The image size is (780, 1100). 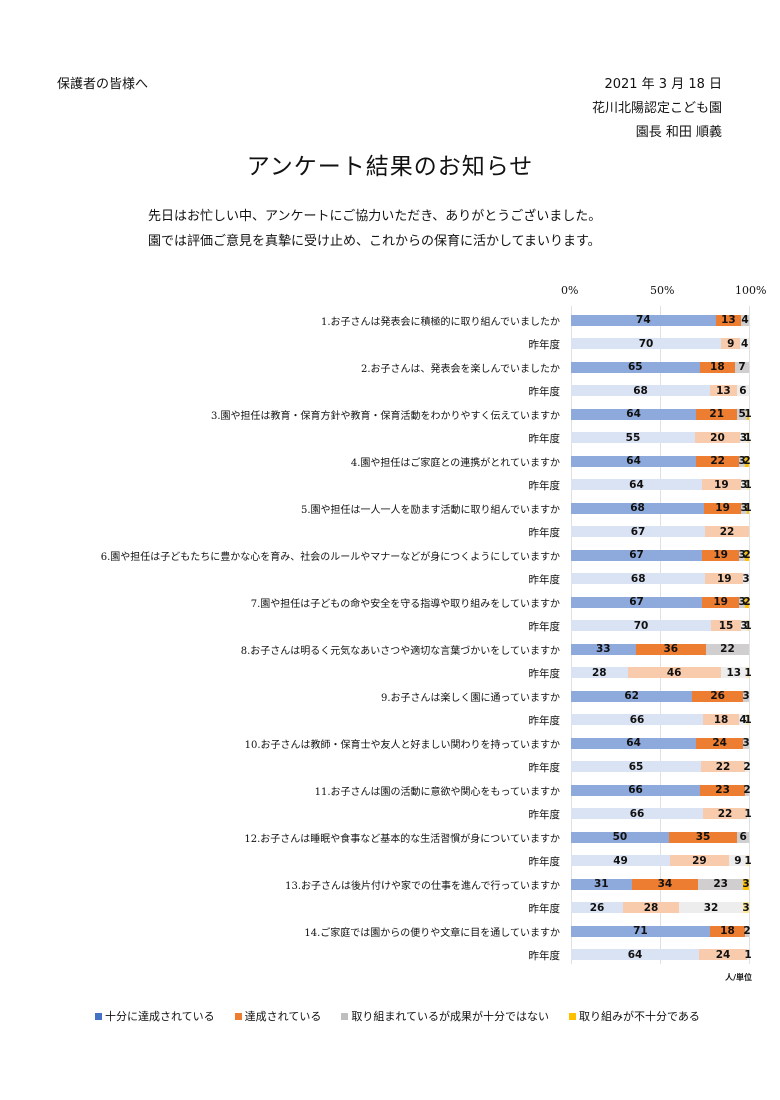 What do you see at coordinates (711, 907) in the screenshot?
I see `bar-value-partial: 32` at bounding box center [711, 907].